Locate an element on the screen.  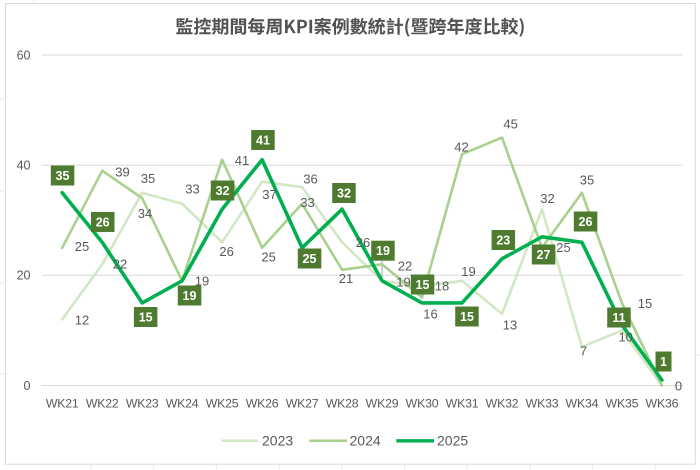
svg-text: 16 is located at coordinates (430, 314).